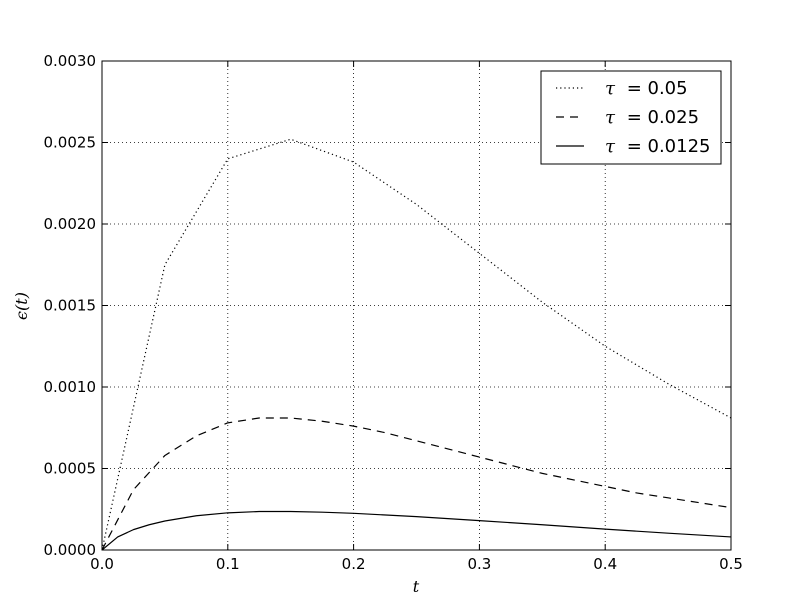  I want to click on svg-text: τ = 0.025, so click(652, 117).